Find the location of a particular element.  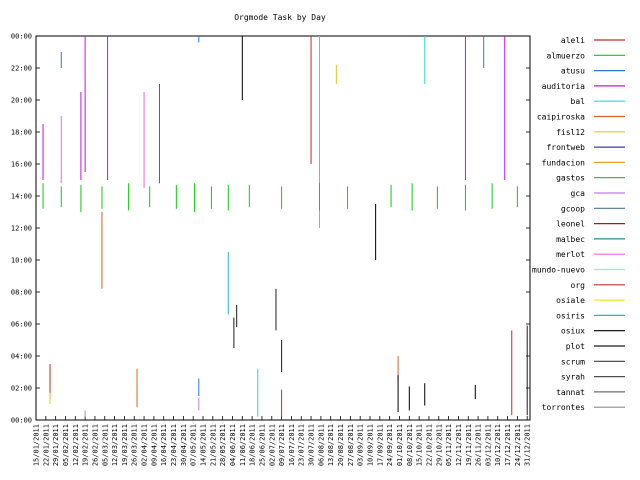

x-tick-label: 22/01/2011 is located at coordinates (46, 445).